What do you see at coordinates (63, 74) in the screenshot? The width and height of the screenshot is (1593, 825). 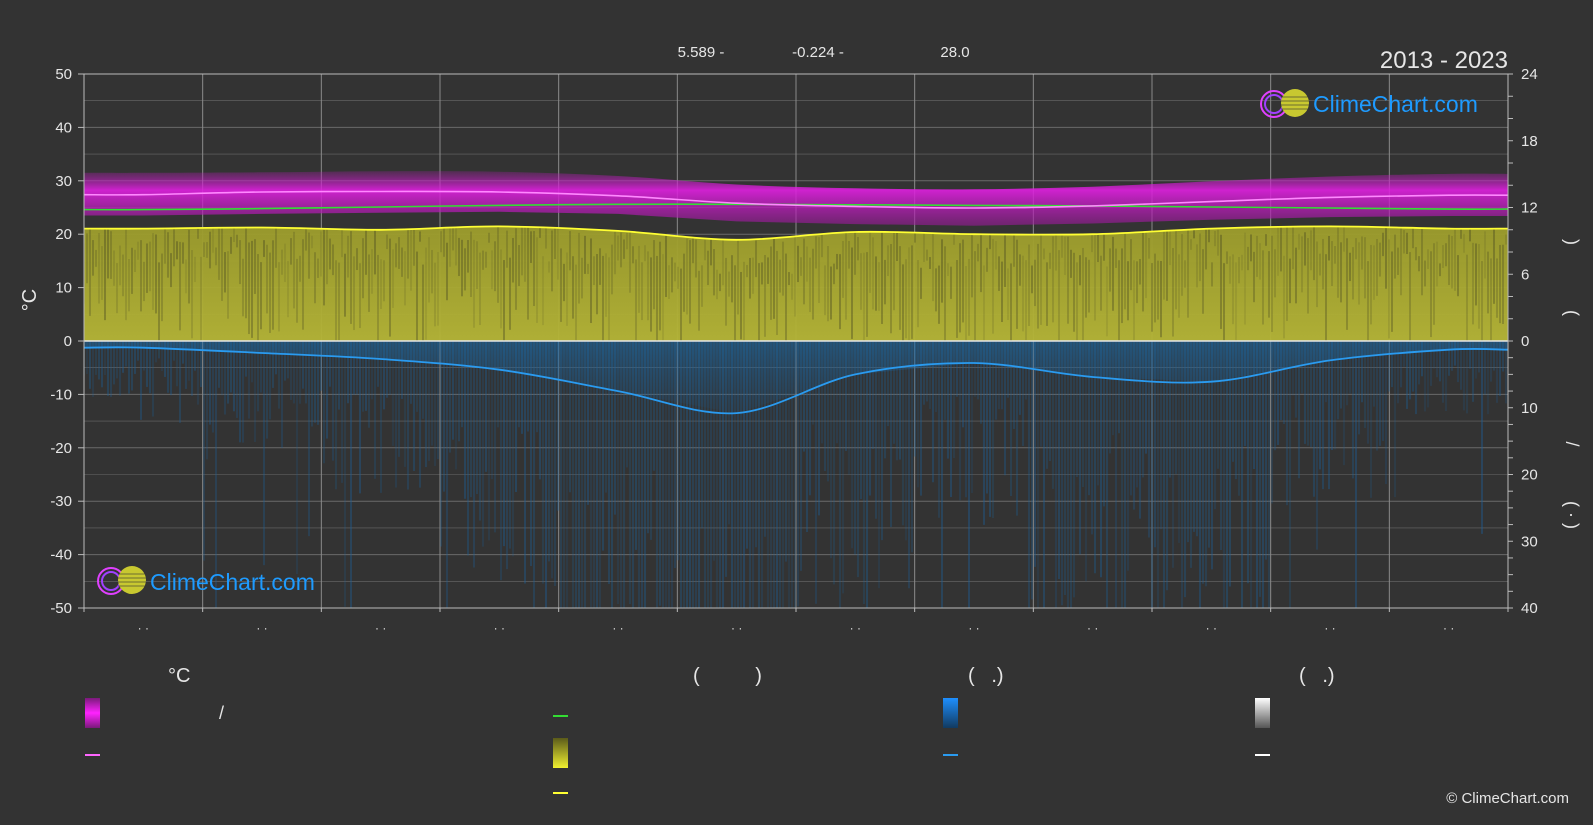 I see `left-tick-label: 50` at bounding box center [63, 74].